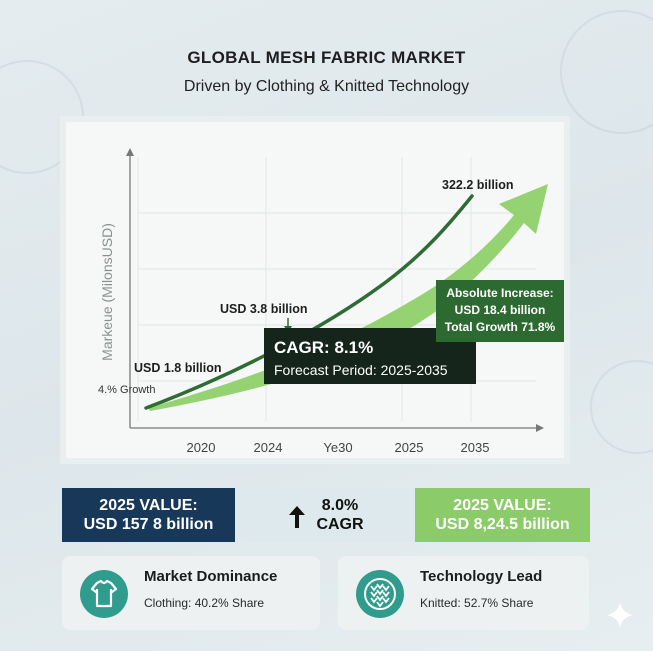  I want to click on market-dominance-share: Clothing: 40.2% Share, so click(204, 603).